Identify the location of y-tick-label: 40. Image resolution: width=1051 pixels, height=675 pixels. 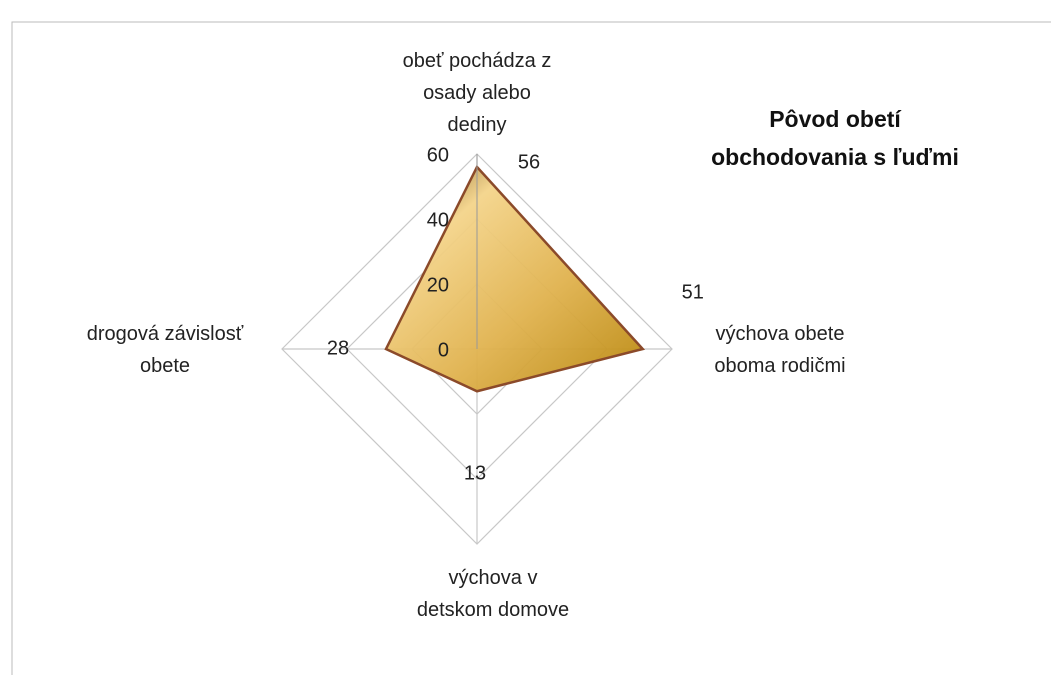
(438, 220).